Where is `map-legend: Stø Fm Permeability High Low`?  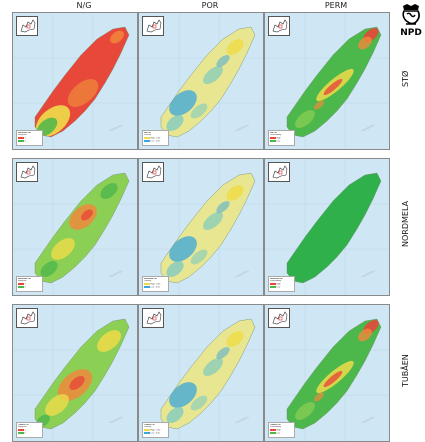 map-legend: Stø Fm Permeability High Low is located at coordinates (281, 138).